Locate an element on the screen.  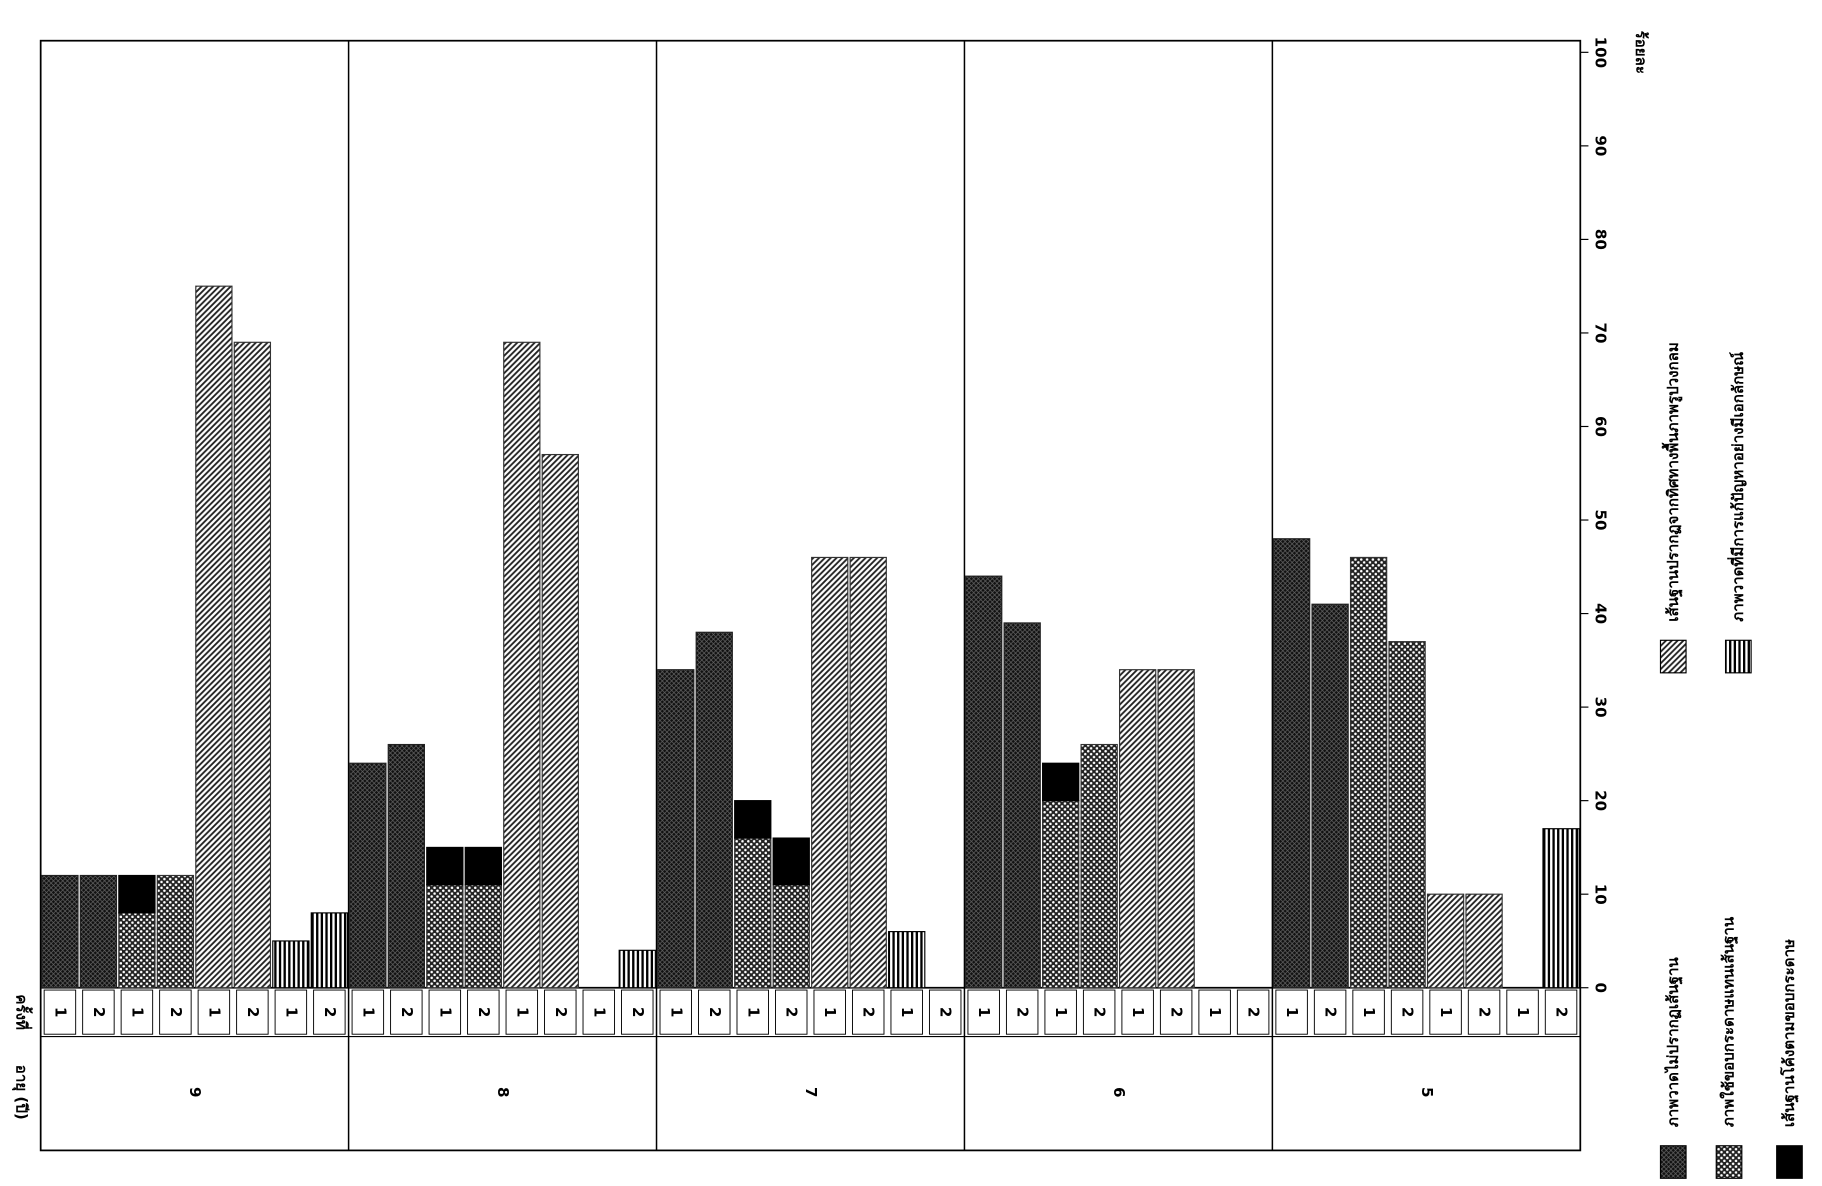
legend-label: ภาพใช้ขอบกระดาษแทนเส้นฐาน is located at coordinates (1729, 1021).